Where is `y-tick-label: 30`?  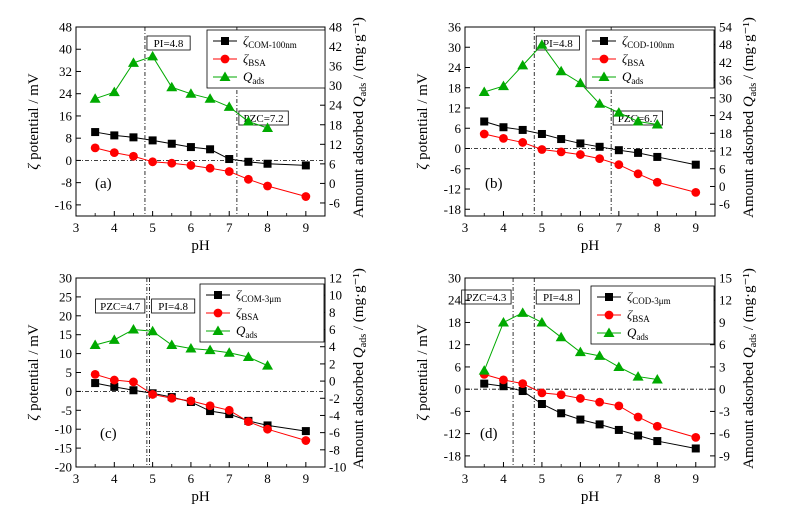
y-tick-label: 30 is located at coordinates (65, 278).